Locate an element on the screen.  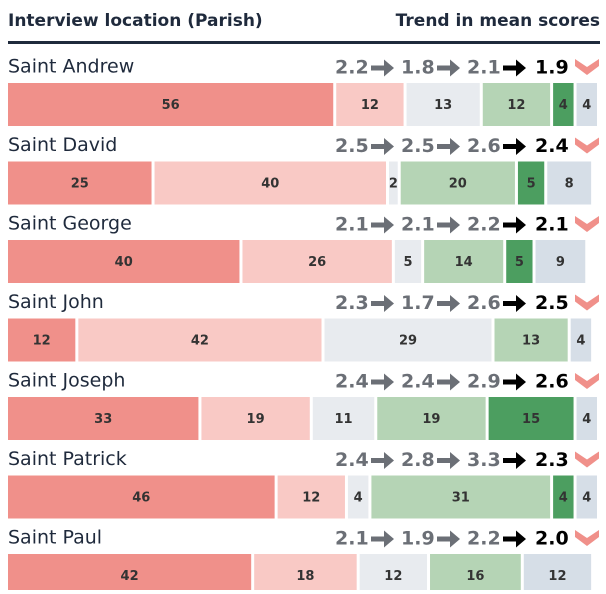
segment-label: 46 is located at coordinates (141, 498).